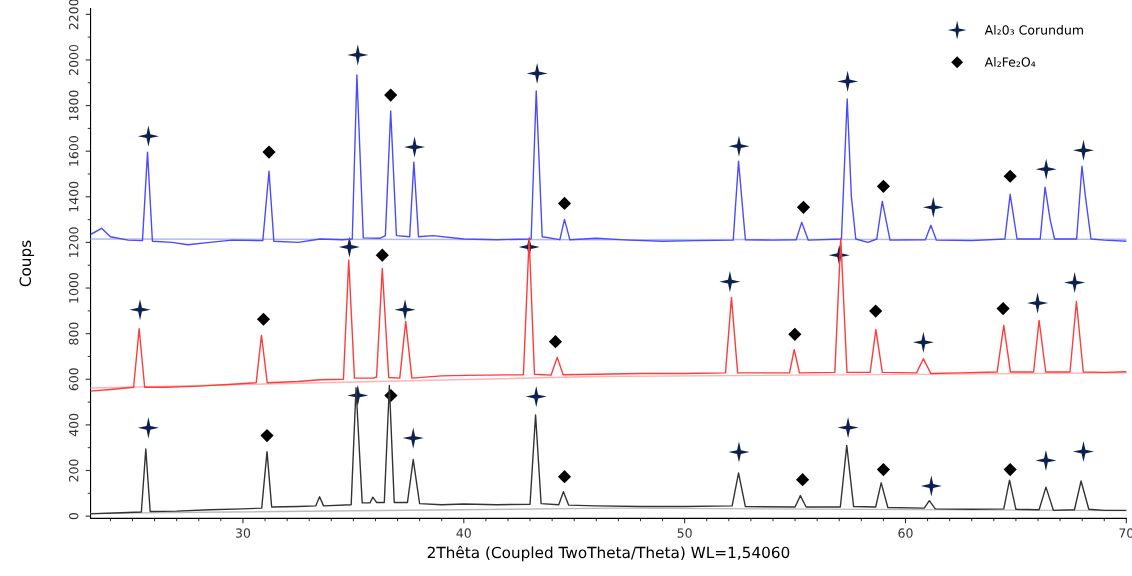  Describe the element at coordinates (1010, 62) in the screenshot. I see `legend-label: Al₂Fe₂O₄` at that location.